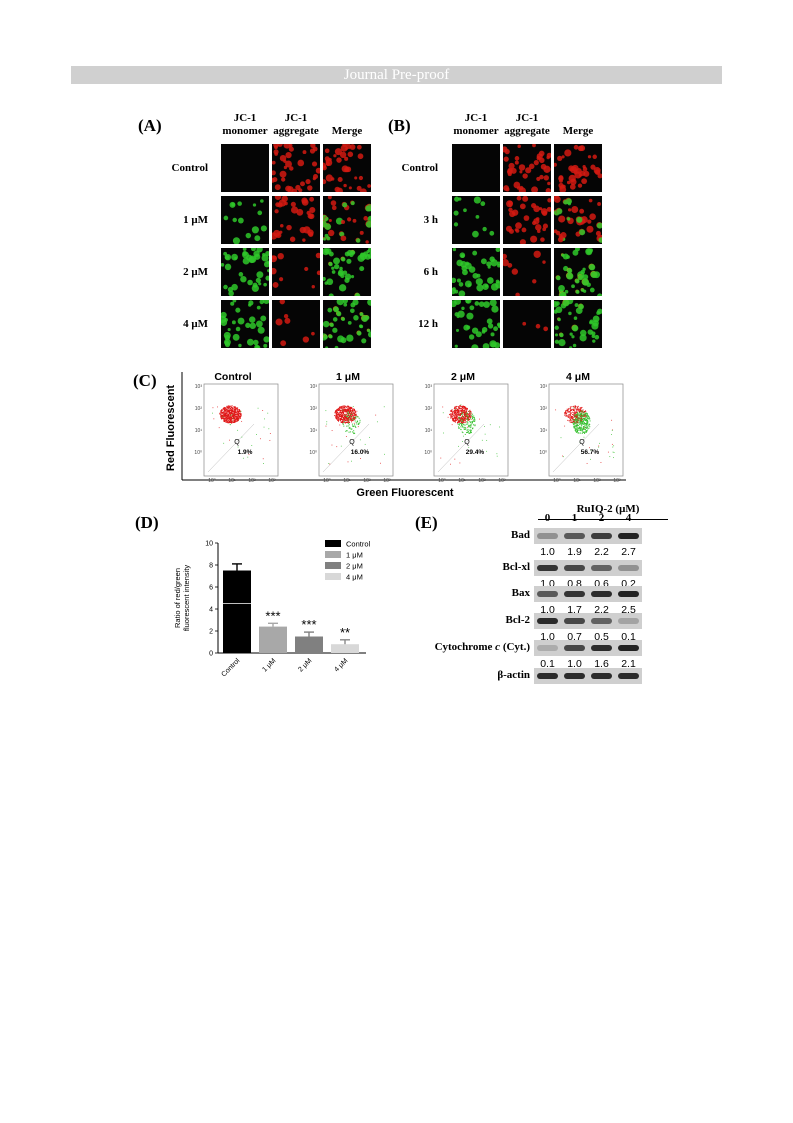 Image resolution: width=793 pixels, height=1123 pixels. Describe the element at coordinates (211, 610) in the screenshot. I see `y-tick-label: 4` at that location.